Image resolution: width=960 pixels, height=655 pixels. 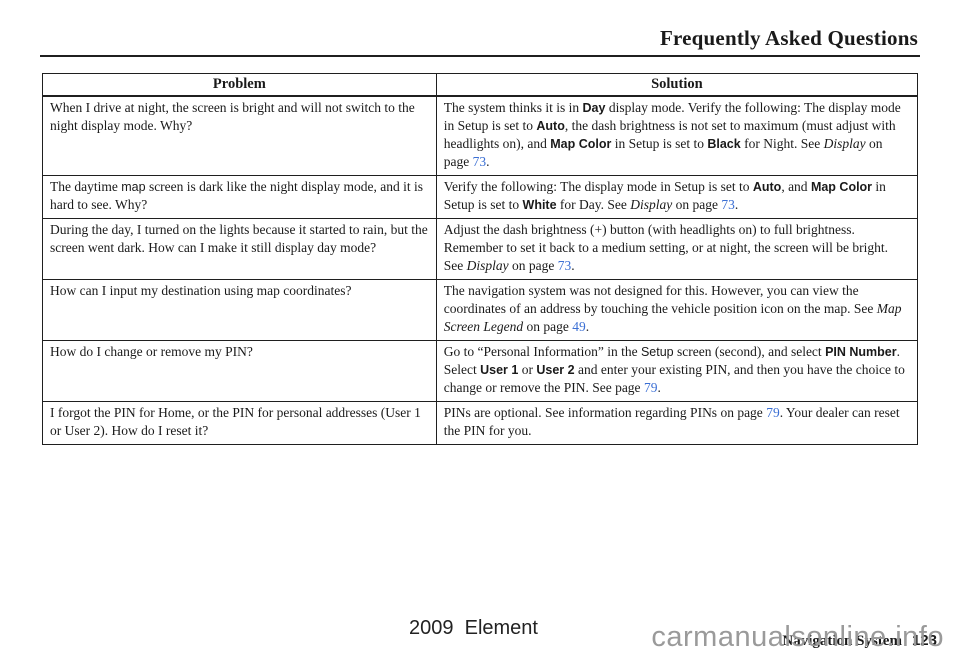 I want to click on text-segment: Go to “Personal Information” in the, so click(x=542, y=351).